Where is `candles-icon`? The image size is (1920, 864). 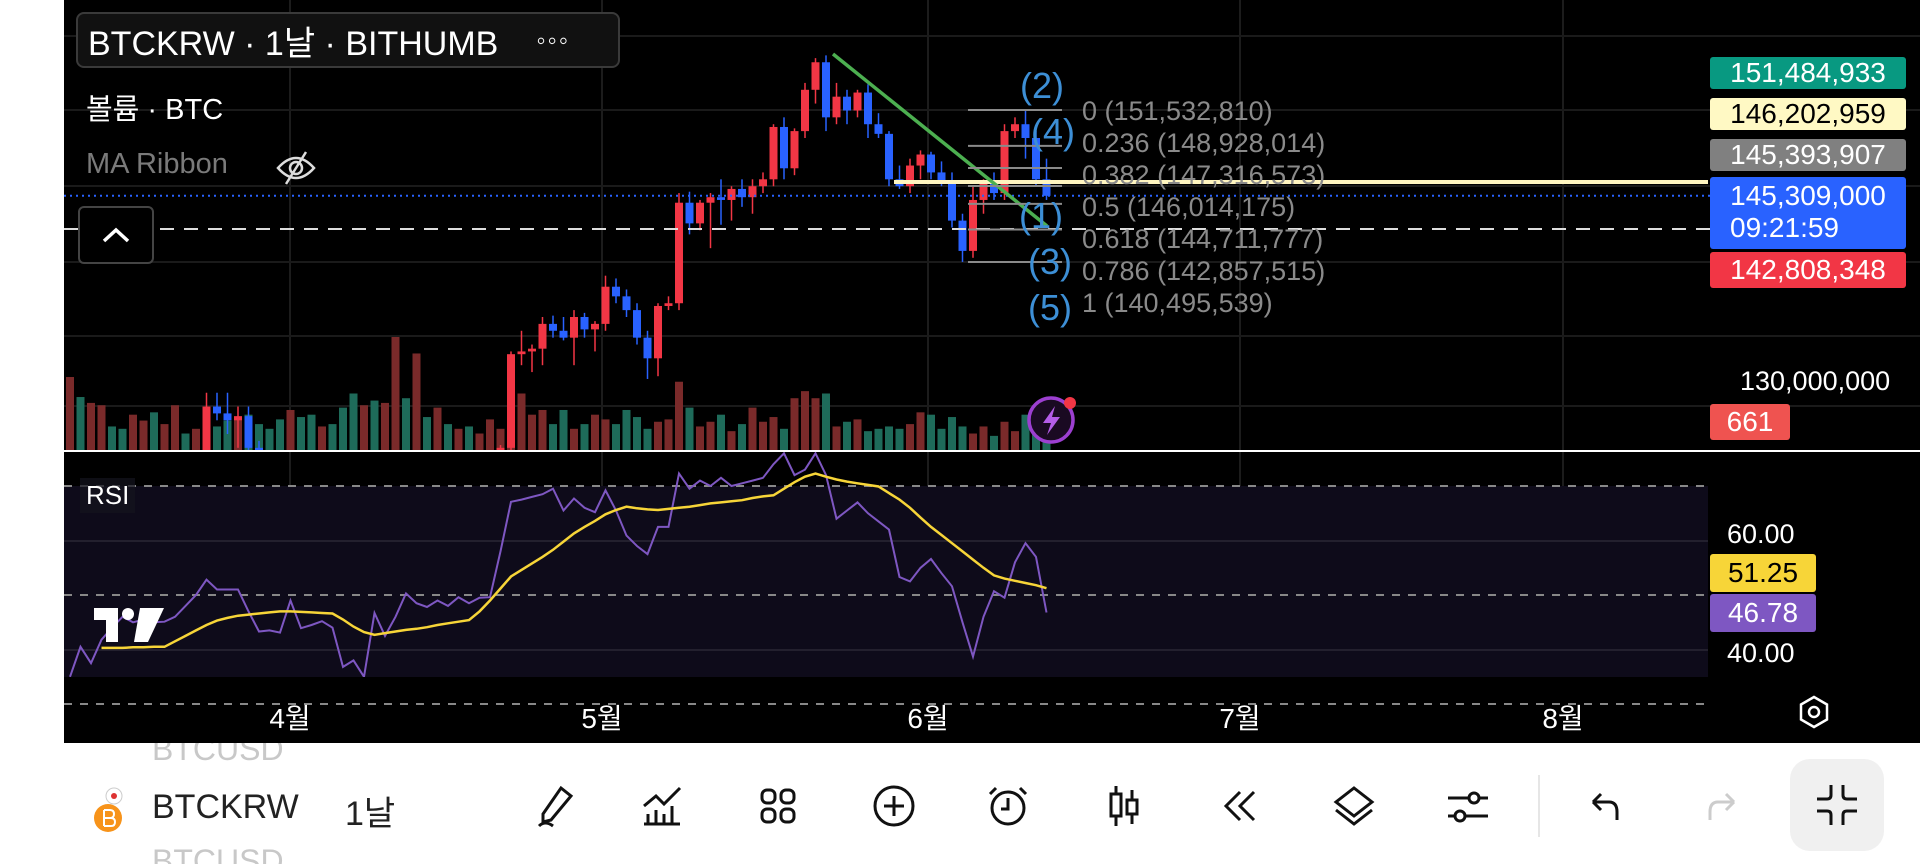
candles-icon is located at coordinates (1124, 806).